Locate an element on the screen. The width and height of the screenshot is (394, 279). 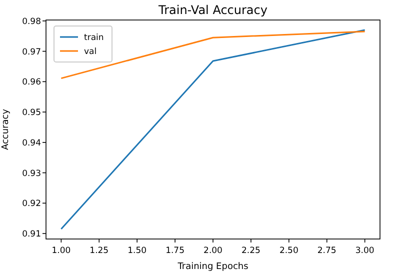
y-tick-label: 0.97 is located at coordinates (31, 52).